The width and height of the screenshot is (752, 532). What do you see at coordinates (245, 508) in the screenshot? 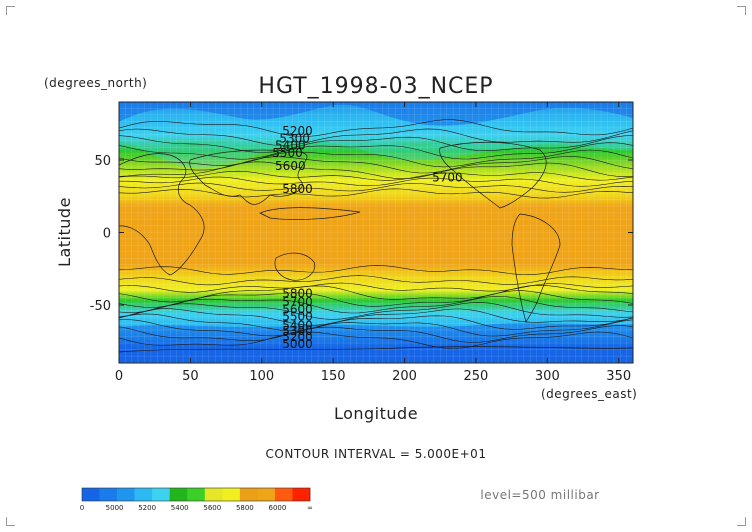
I see `colorbar-tick-label: 5800` at bounding box center [245, 508].